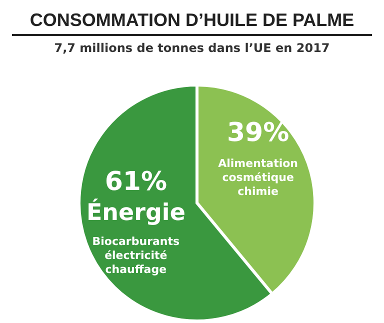  What do you see at coordinates (258, 133) in the screenshot?
I see `data-label: 39%` at bounding box center [258, 133].